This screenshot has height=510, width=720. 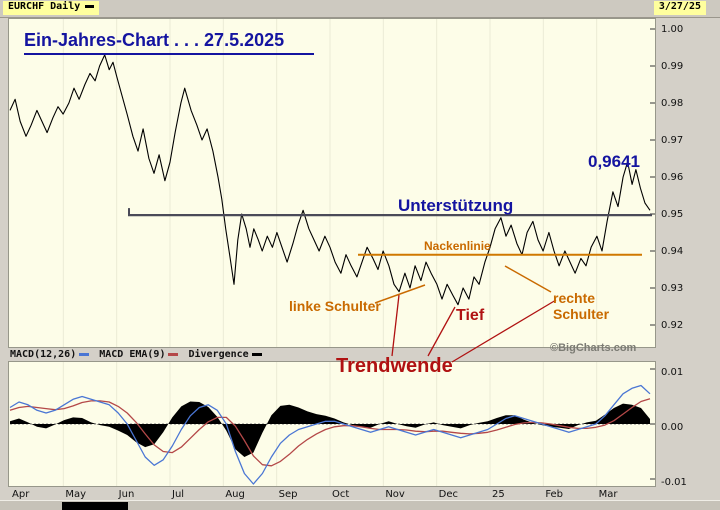 What do you see at coordinates (169, 42) in the screenshot?
I see `chart-title-annotation: Ein-Jahres-Chart . . . 27.5.2025` at bounding box center [169, 42].